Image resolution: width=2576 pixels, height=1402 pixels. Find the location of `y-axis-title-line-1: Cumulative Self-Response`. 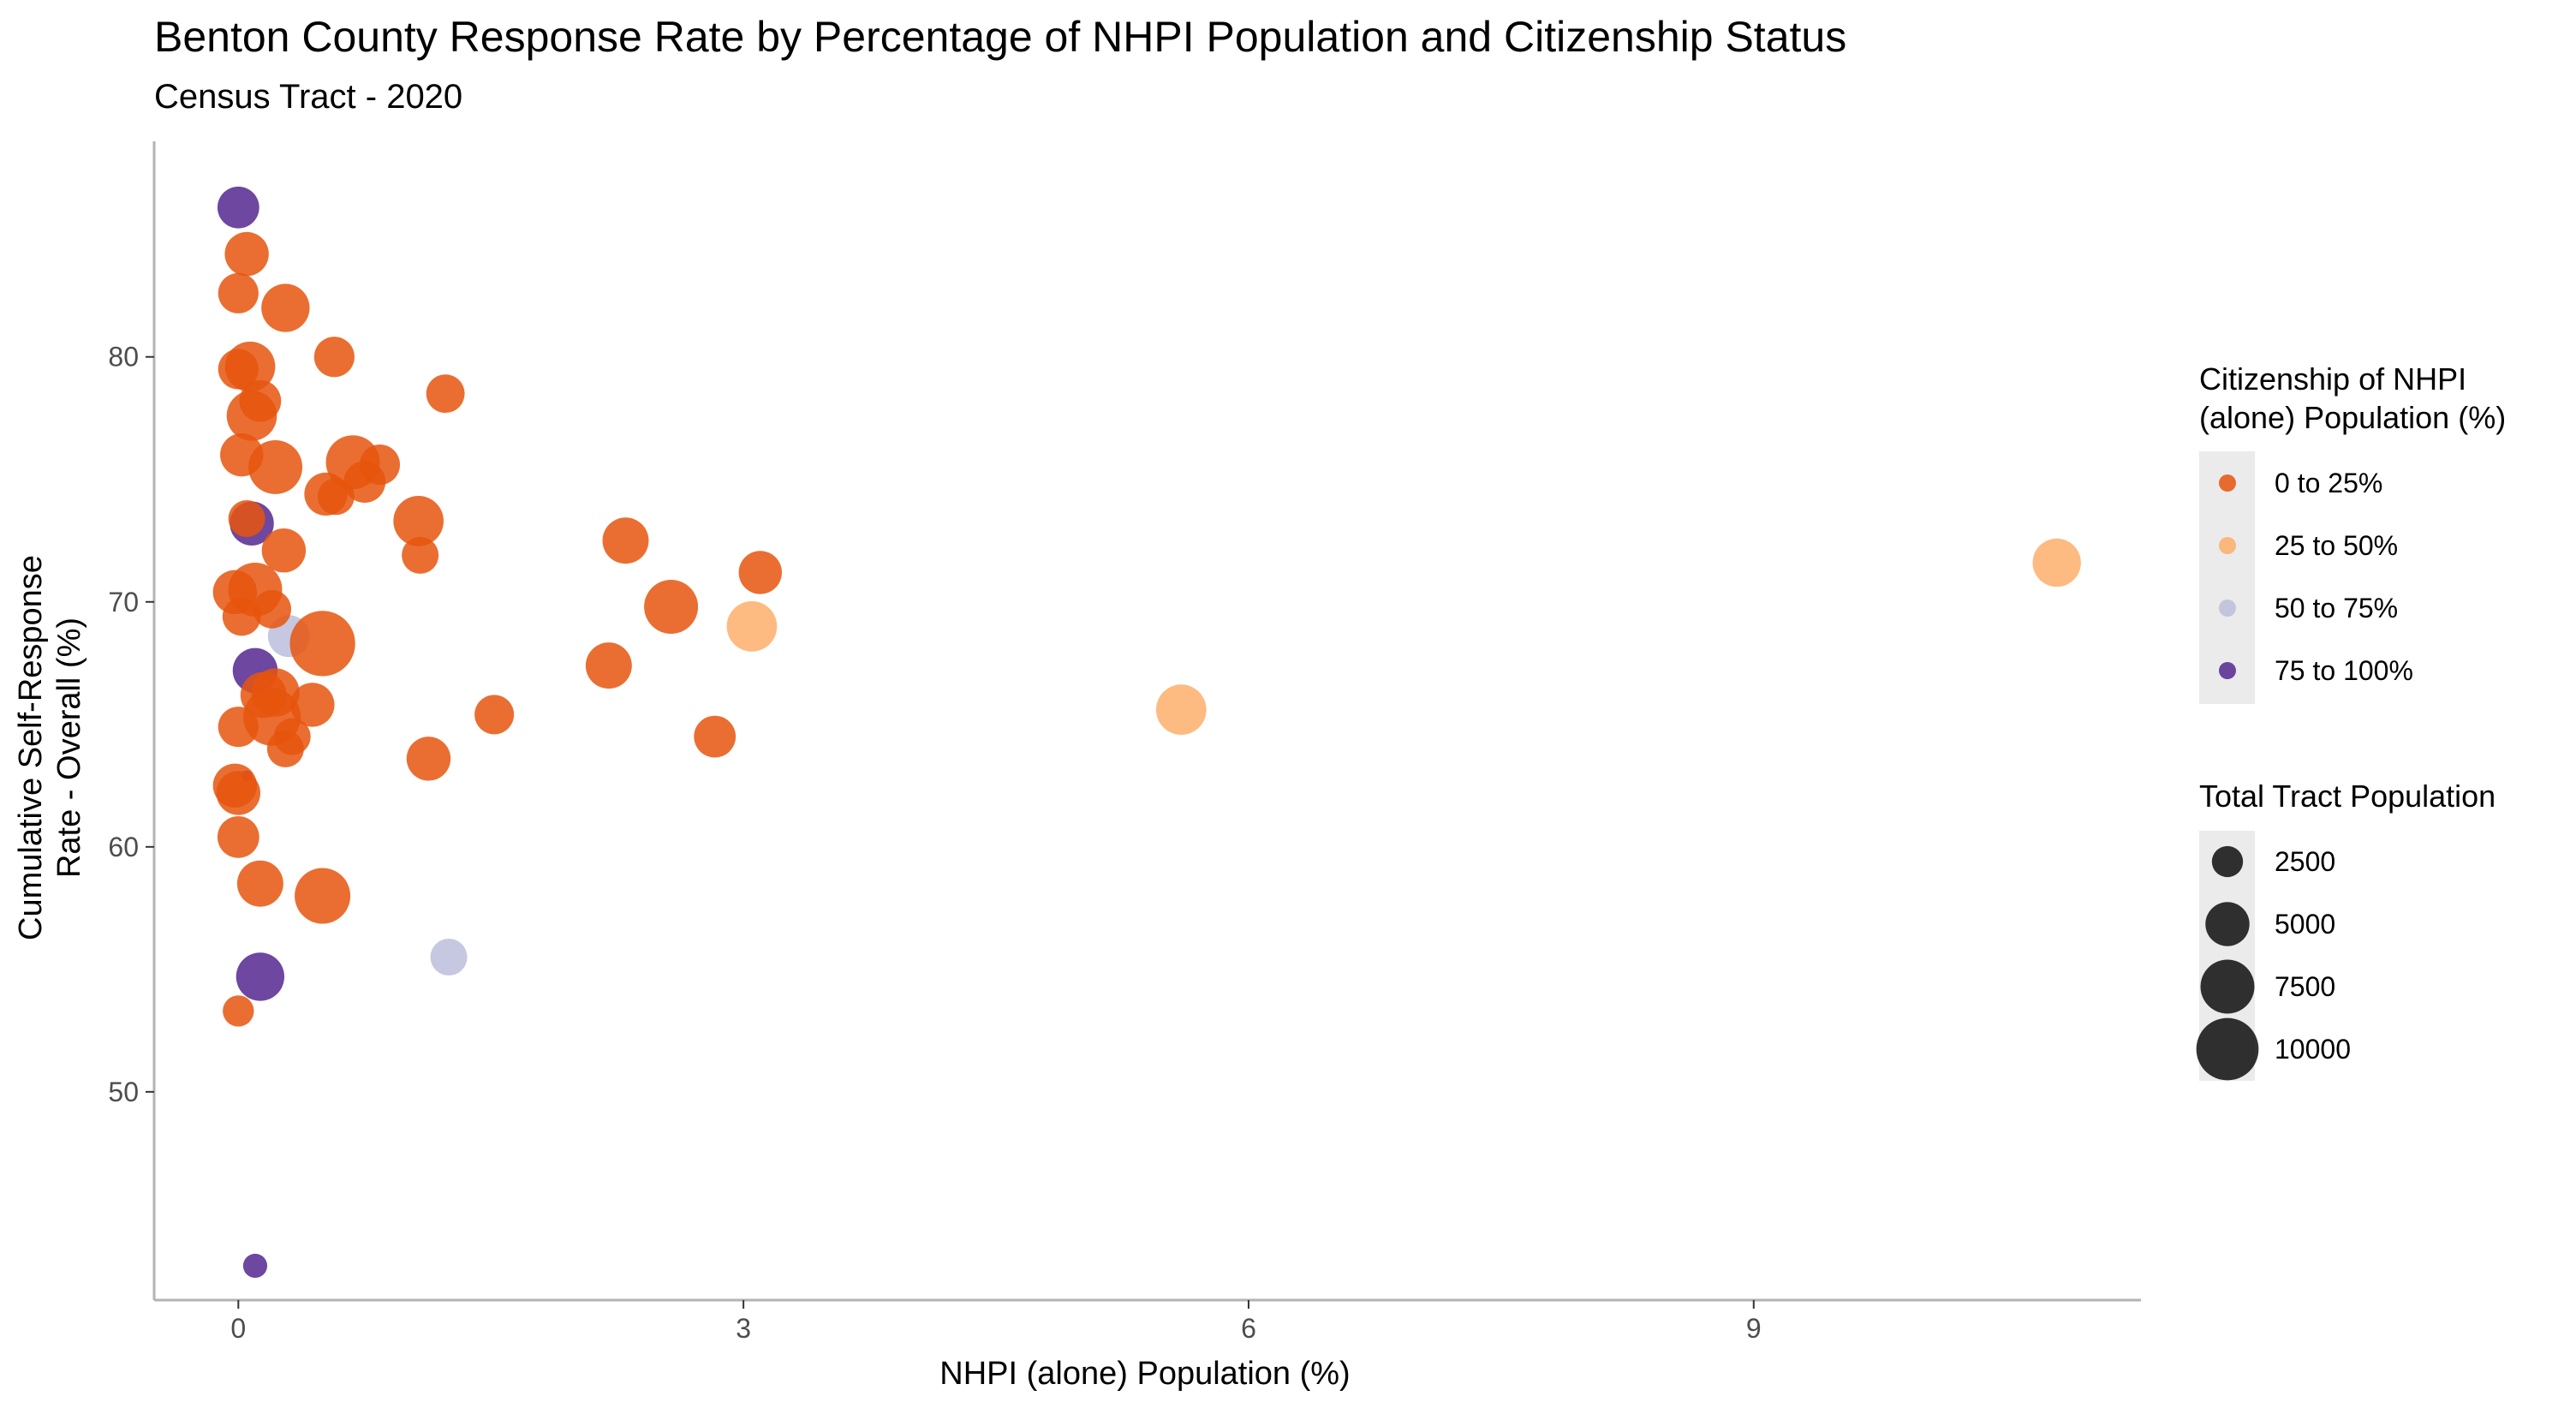

y-axis-title-line-1: Cumulative Self-Response is located at coordinates (31, 748).